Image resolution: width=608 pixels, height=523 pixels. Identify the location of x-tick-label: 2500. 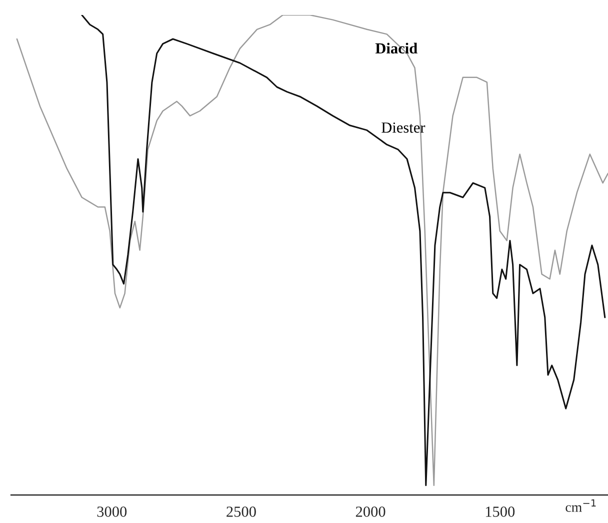
(241, 511).